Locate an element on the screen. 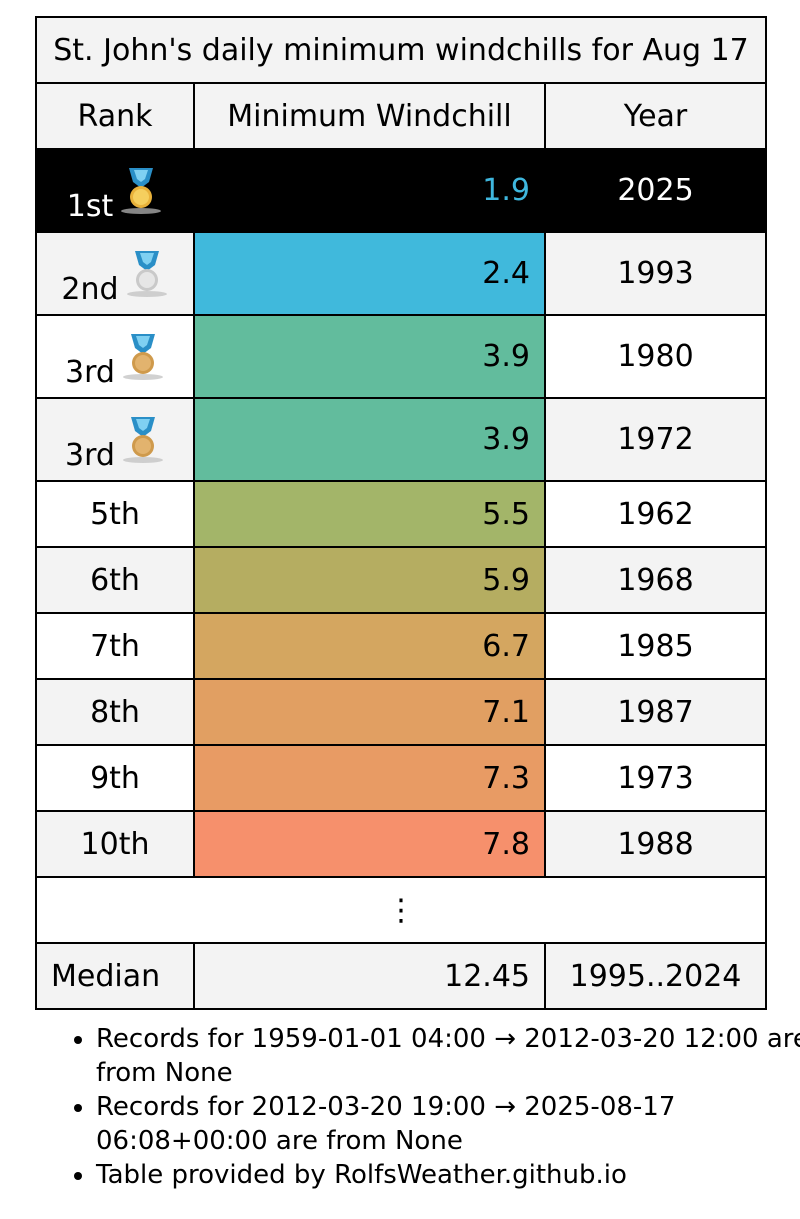 Image resolution: width=800 pixels, height=1219 pixels. table-row: 3rd 3.9 1980 is located at coordinates (401, 356).